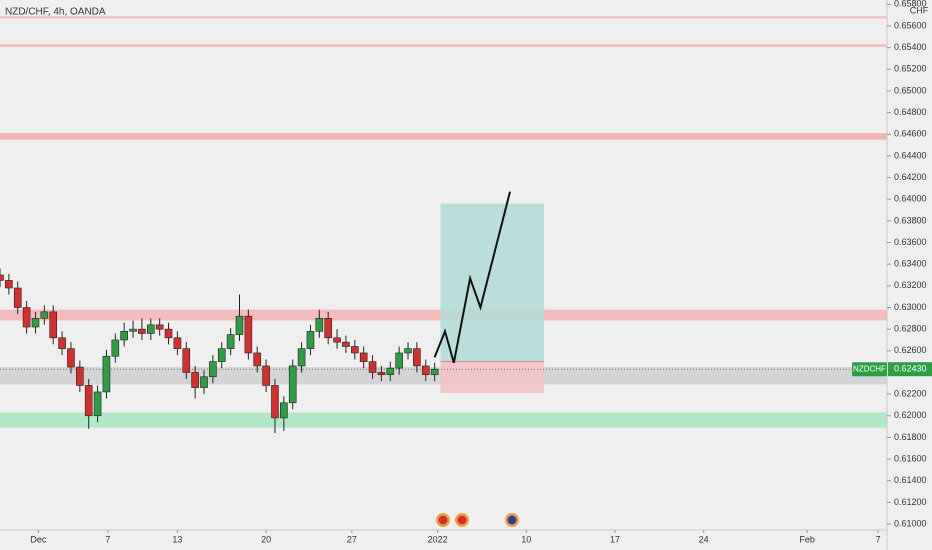 The width and height of the screenshot is (932, 550). What do you see at coordinates (910, 69) in the screenshot?
I see `y-tick-label: 0.65200` at bounding box center [910, 69].